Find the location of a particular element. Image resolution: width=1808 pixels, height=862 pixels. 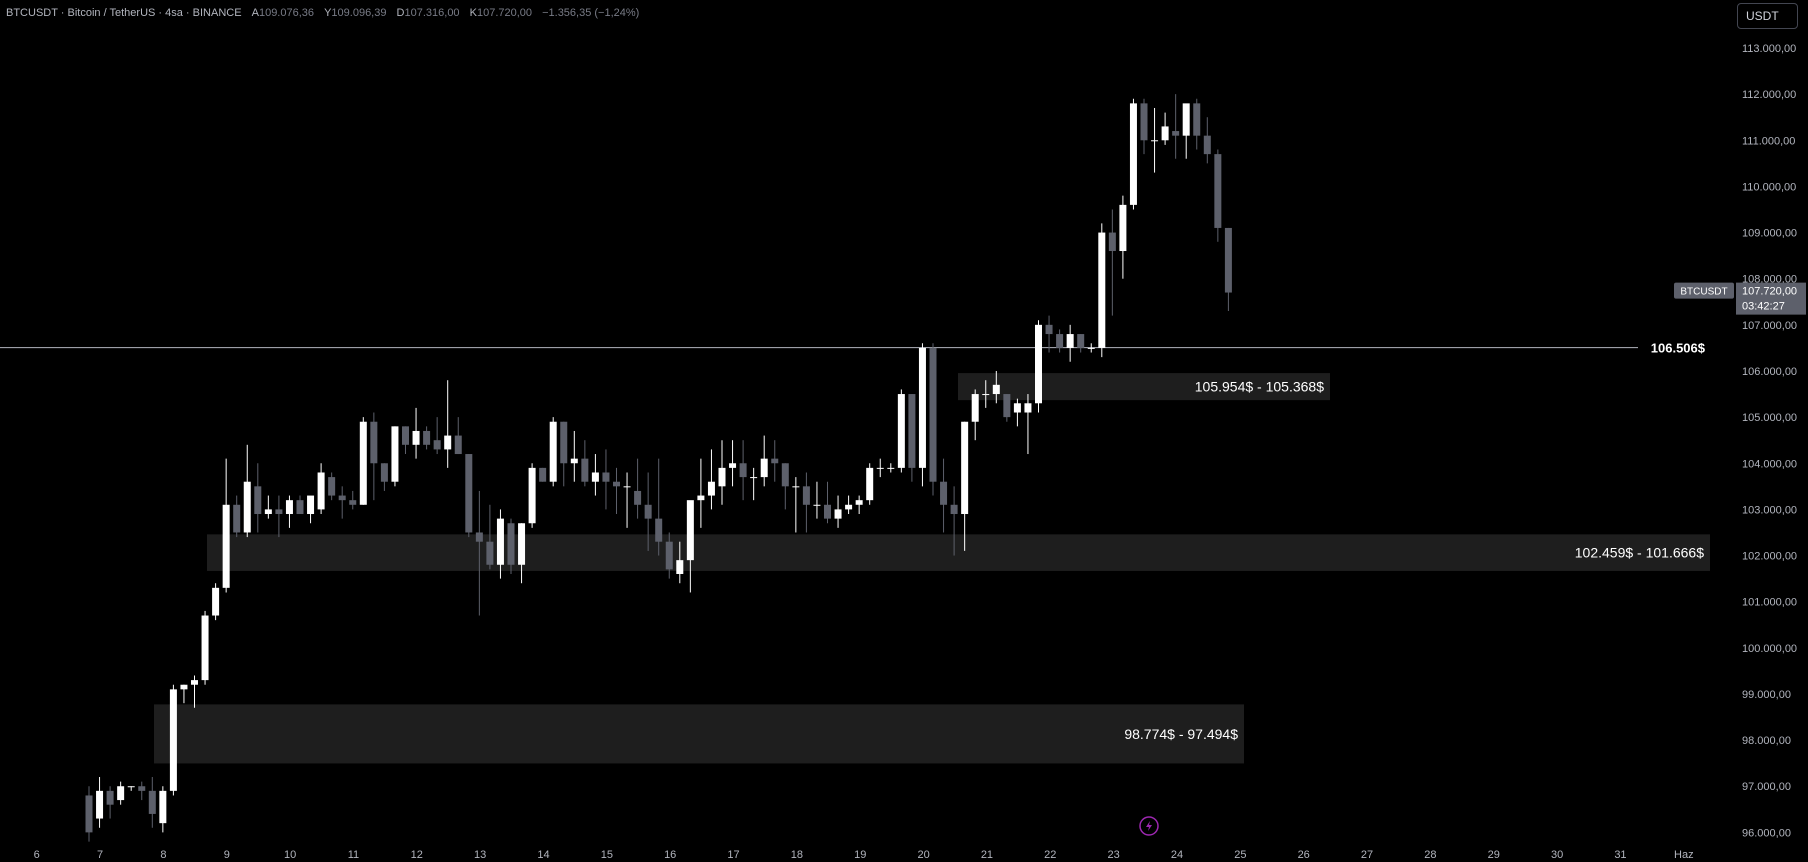

time-tick-label: 8 is located at coordinates (163, 855).